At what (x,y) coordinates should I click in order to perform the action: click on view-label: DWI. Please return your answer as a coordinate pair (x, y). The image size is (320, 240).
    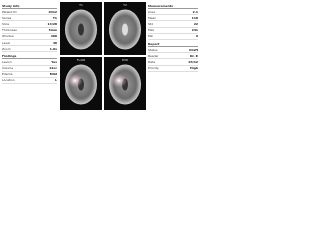
    Looking at the image, I should click on (125, 60).